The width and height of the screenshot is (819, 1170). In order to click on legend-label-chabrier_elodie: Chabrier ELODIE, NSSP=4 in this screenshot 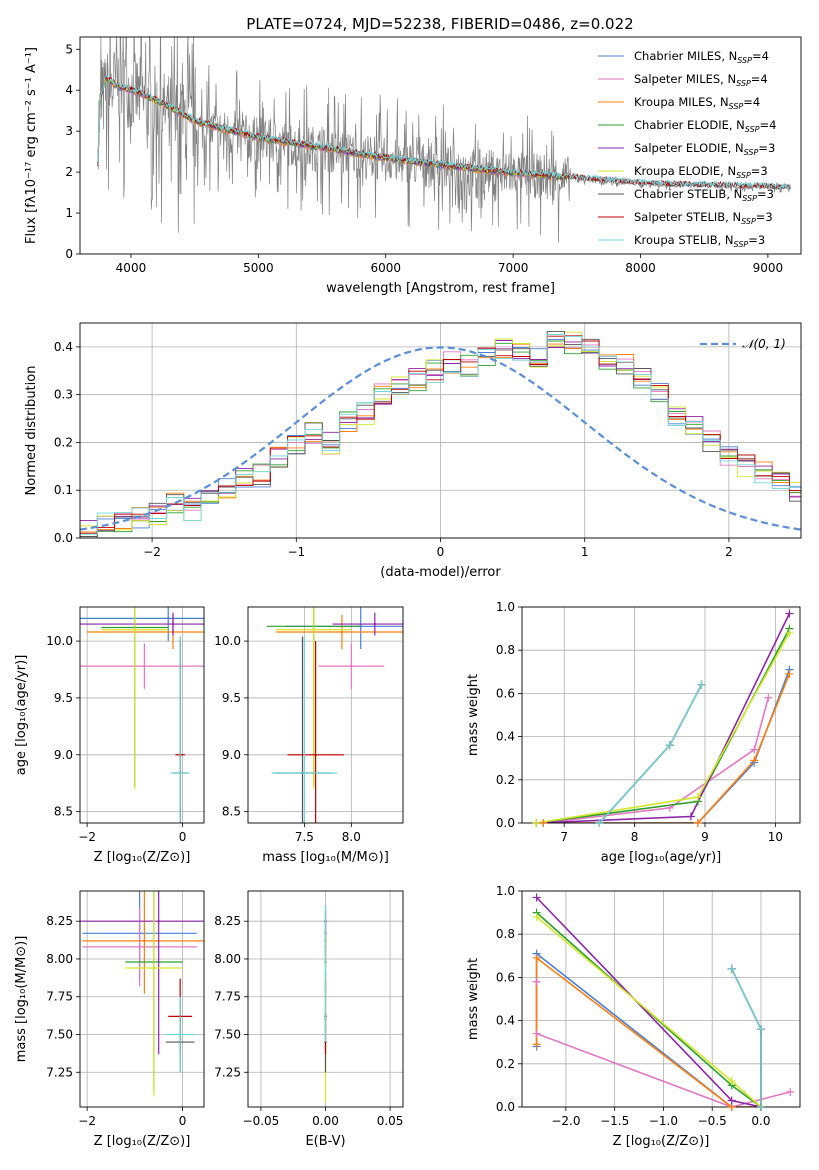, I will do `click(705, 126)`.